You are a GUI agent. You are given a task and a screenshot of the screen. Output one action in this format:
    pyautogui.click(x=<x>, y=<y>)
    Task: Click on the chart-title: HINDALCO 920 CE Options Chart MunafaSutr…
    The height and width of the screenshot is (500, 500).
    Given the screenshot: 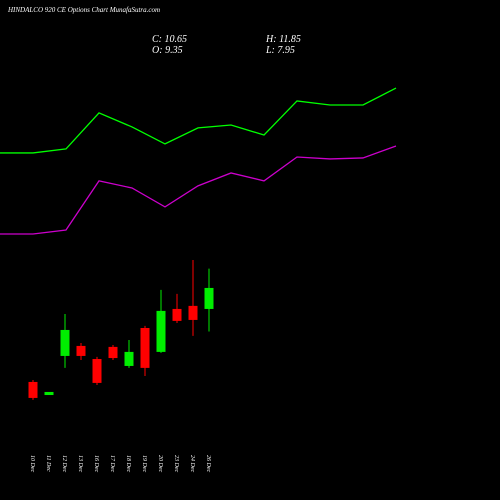 What is the action you would take?
    pyautogui.click(x=83, y=10)
    